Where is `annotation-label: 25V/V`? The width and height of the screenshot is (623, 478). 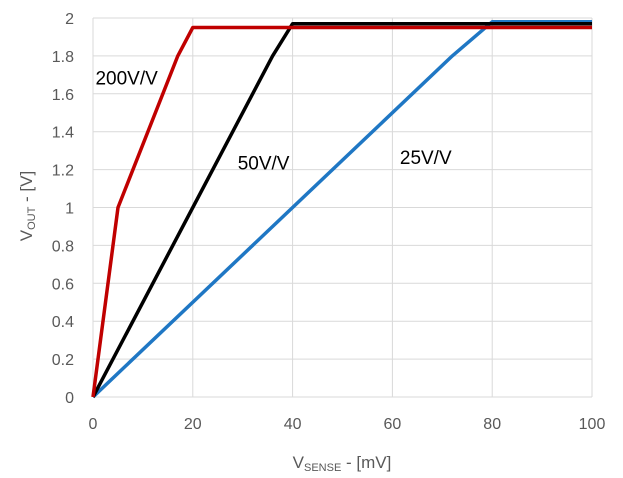 annotation-label: 25V/V is located at coordinates (426, 158).